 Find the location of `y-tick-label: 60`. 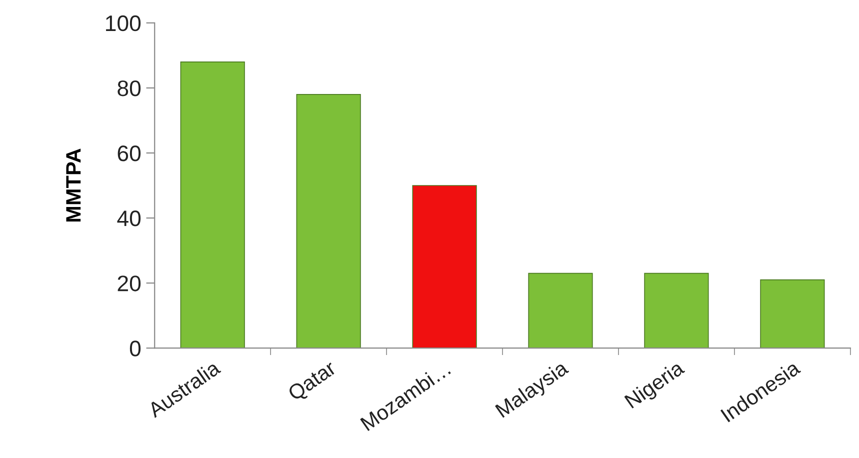

y-tick-label: 60 is located at coordinates (129, 154).